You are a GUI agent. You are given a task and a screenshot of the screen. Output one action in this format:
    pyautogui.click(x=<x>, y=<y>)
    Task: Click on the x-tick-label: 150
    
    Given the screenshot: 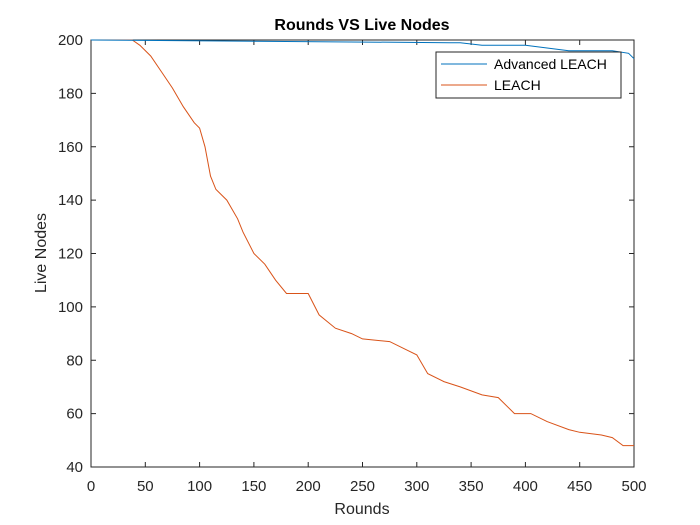 What is the action you would take?
    pyautogui.click(x=253, y=486)
    